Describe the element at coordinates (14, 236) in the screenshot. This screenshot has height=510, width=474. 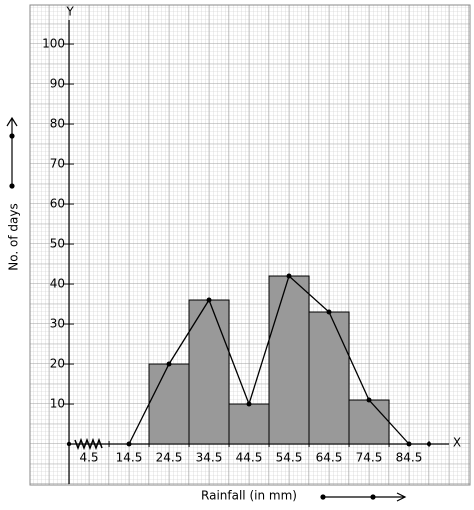
I see `y-axis-label: No. of days` at that location.